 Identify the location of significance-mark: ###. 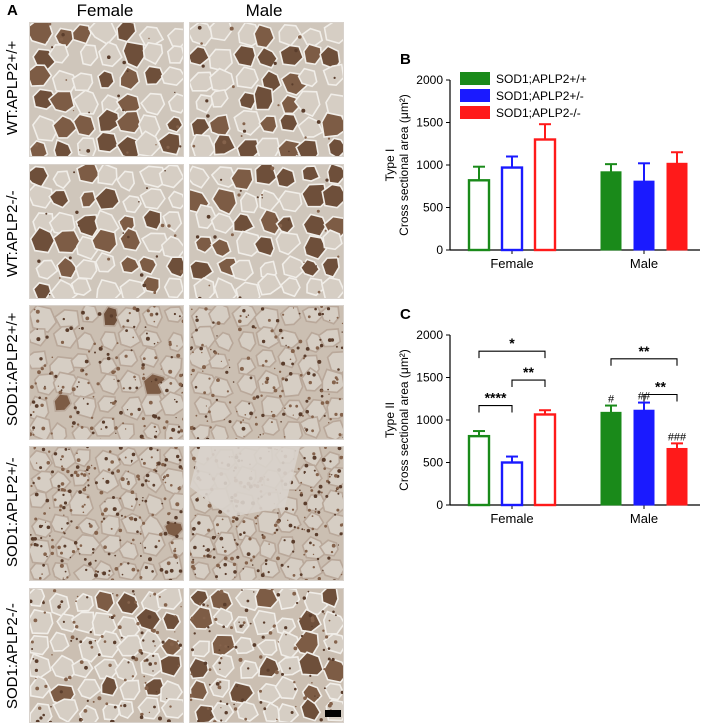
(677, 437).